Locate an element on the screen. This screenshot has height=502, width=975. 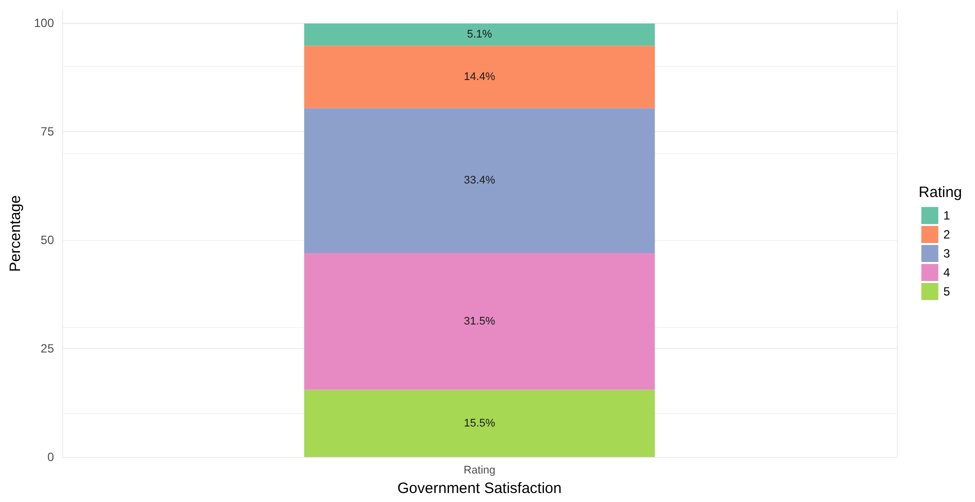
legend-label: 2 is located at coordinates (946, 235).